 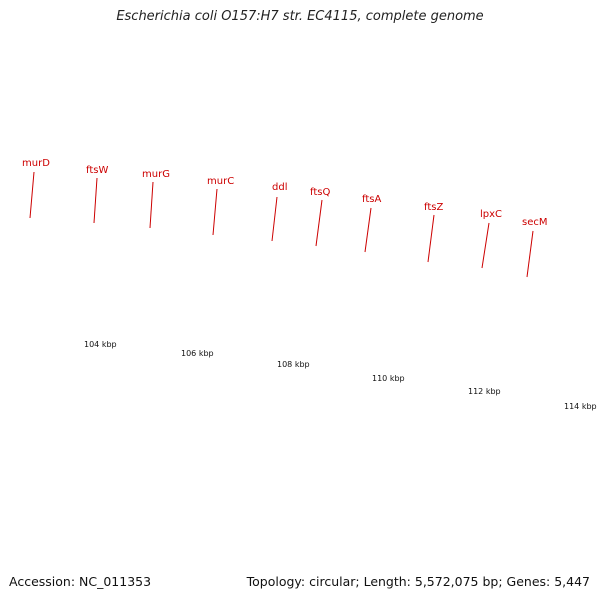 I want to click on kbp-label: 106 kbp, so click(x=197, y=353).